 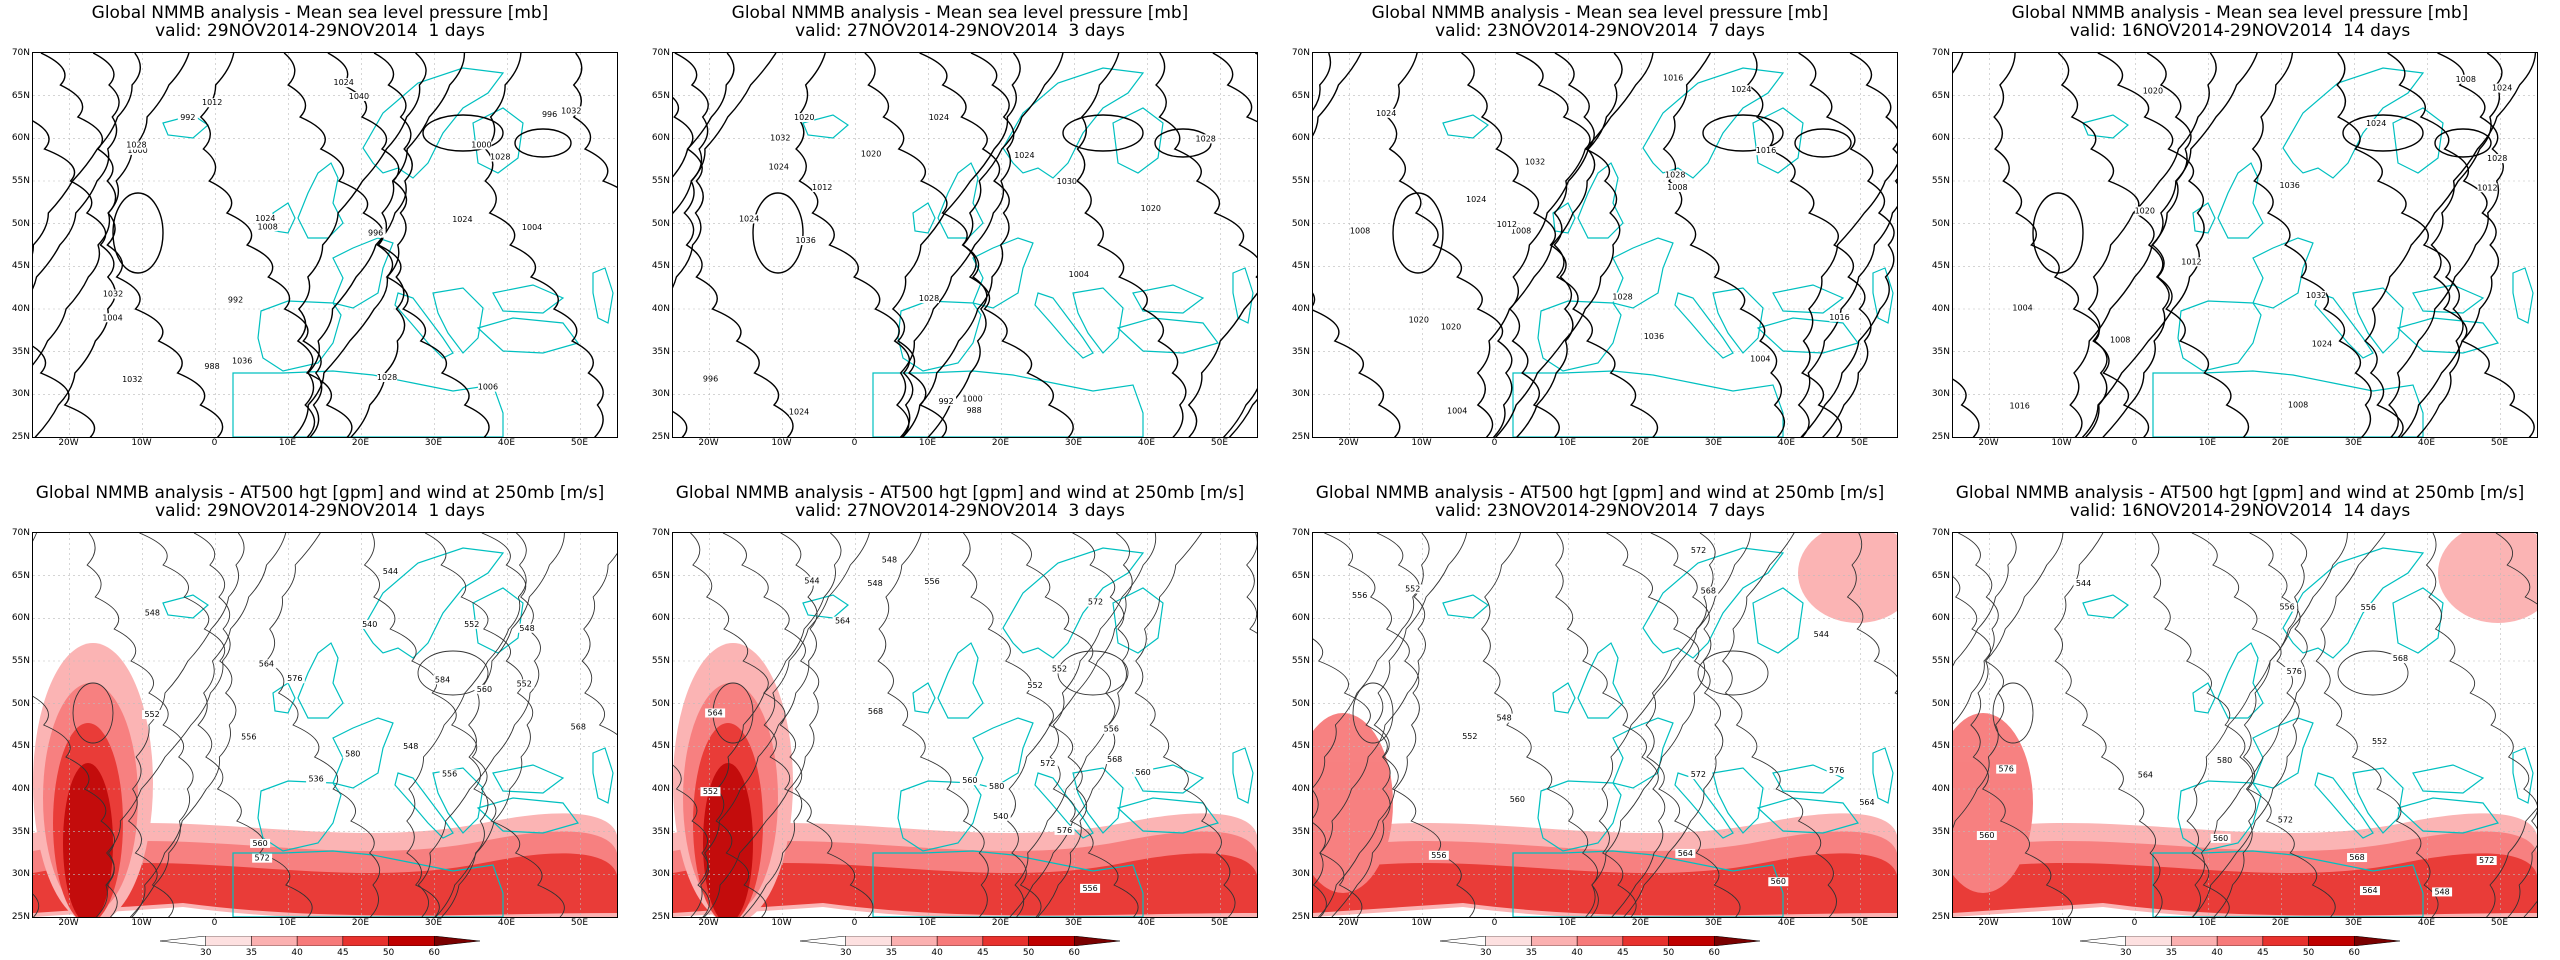 I want to click on isolines, so click(x=965, y=245).